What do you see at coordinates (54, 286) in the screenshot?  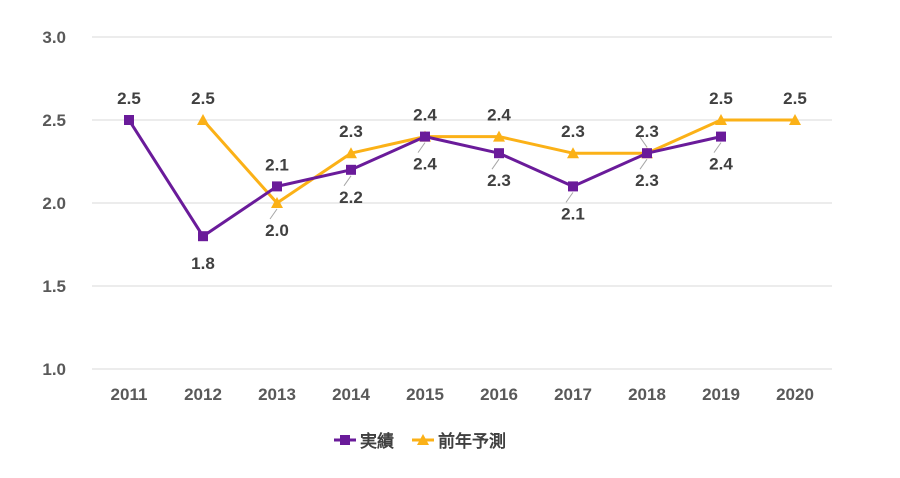 I see `y-tick-label: 1.5` at bounding box center [54, 286].